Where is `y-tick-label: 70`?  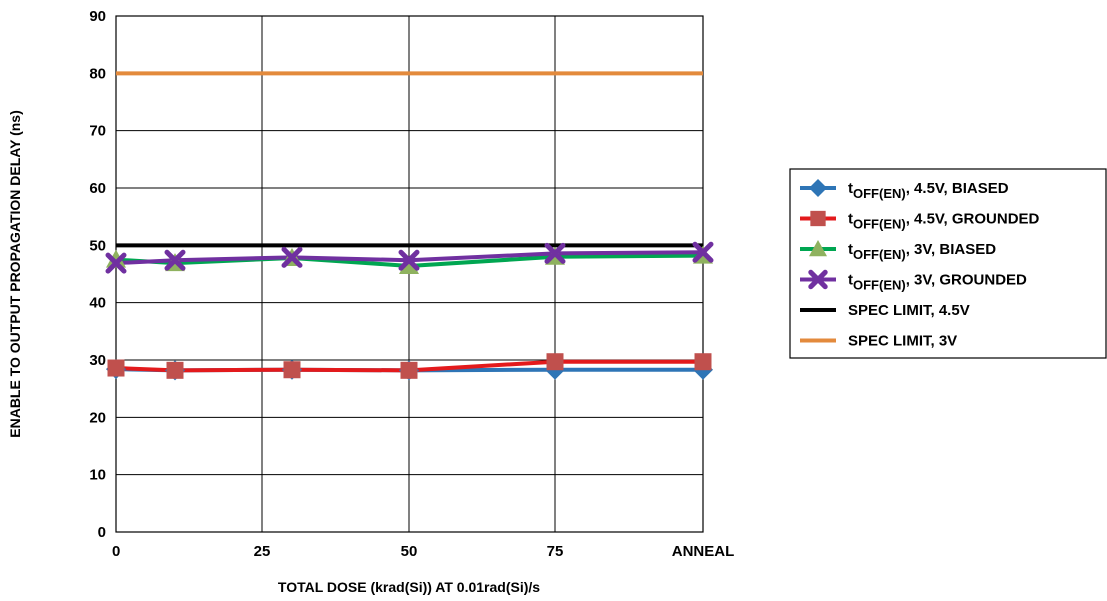 y-tick-label: 70 is located at coordinates (97, 131).